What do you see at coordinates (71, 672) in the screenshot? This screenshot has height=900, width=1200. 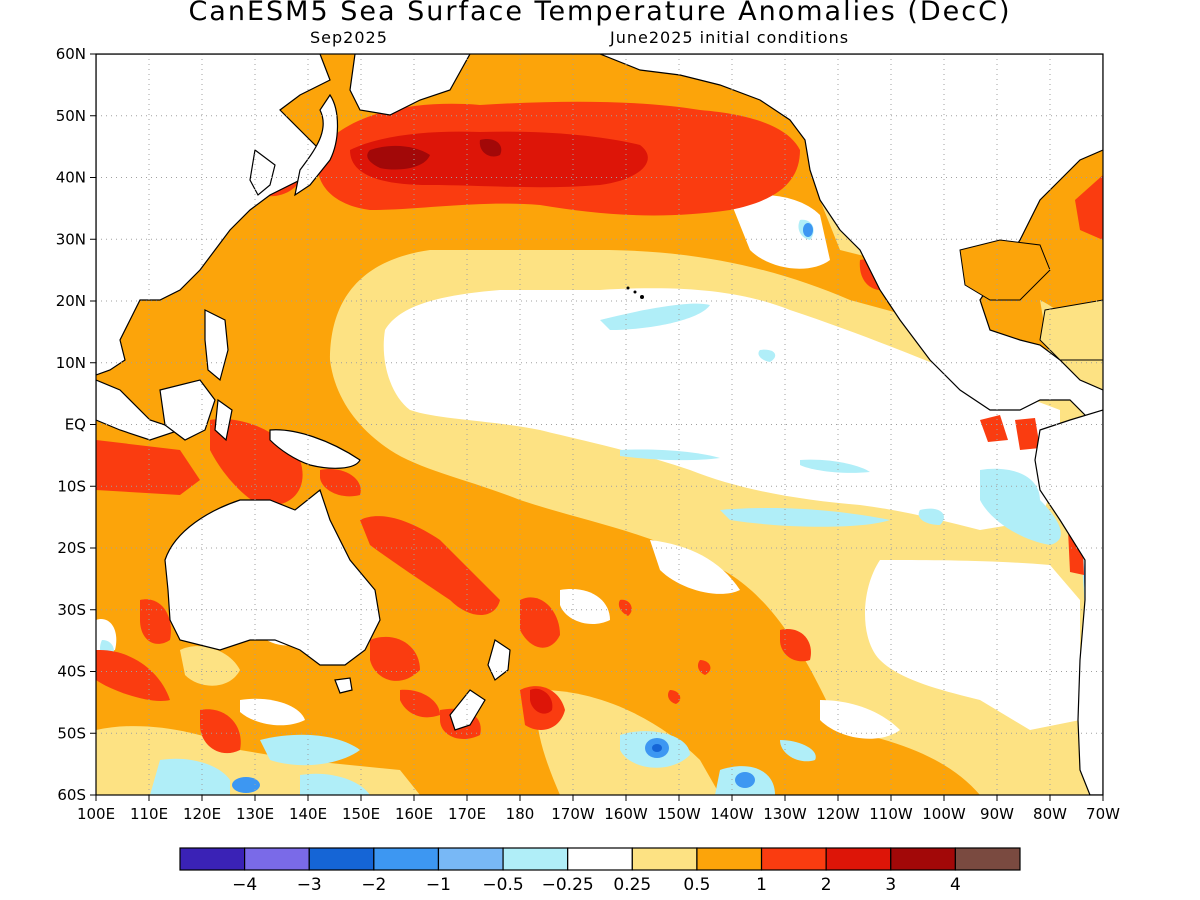 I see `lat-label: 40S` at bounding box center [71, 672].